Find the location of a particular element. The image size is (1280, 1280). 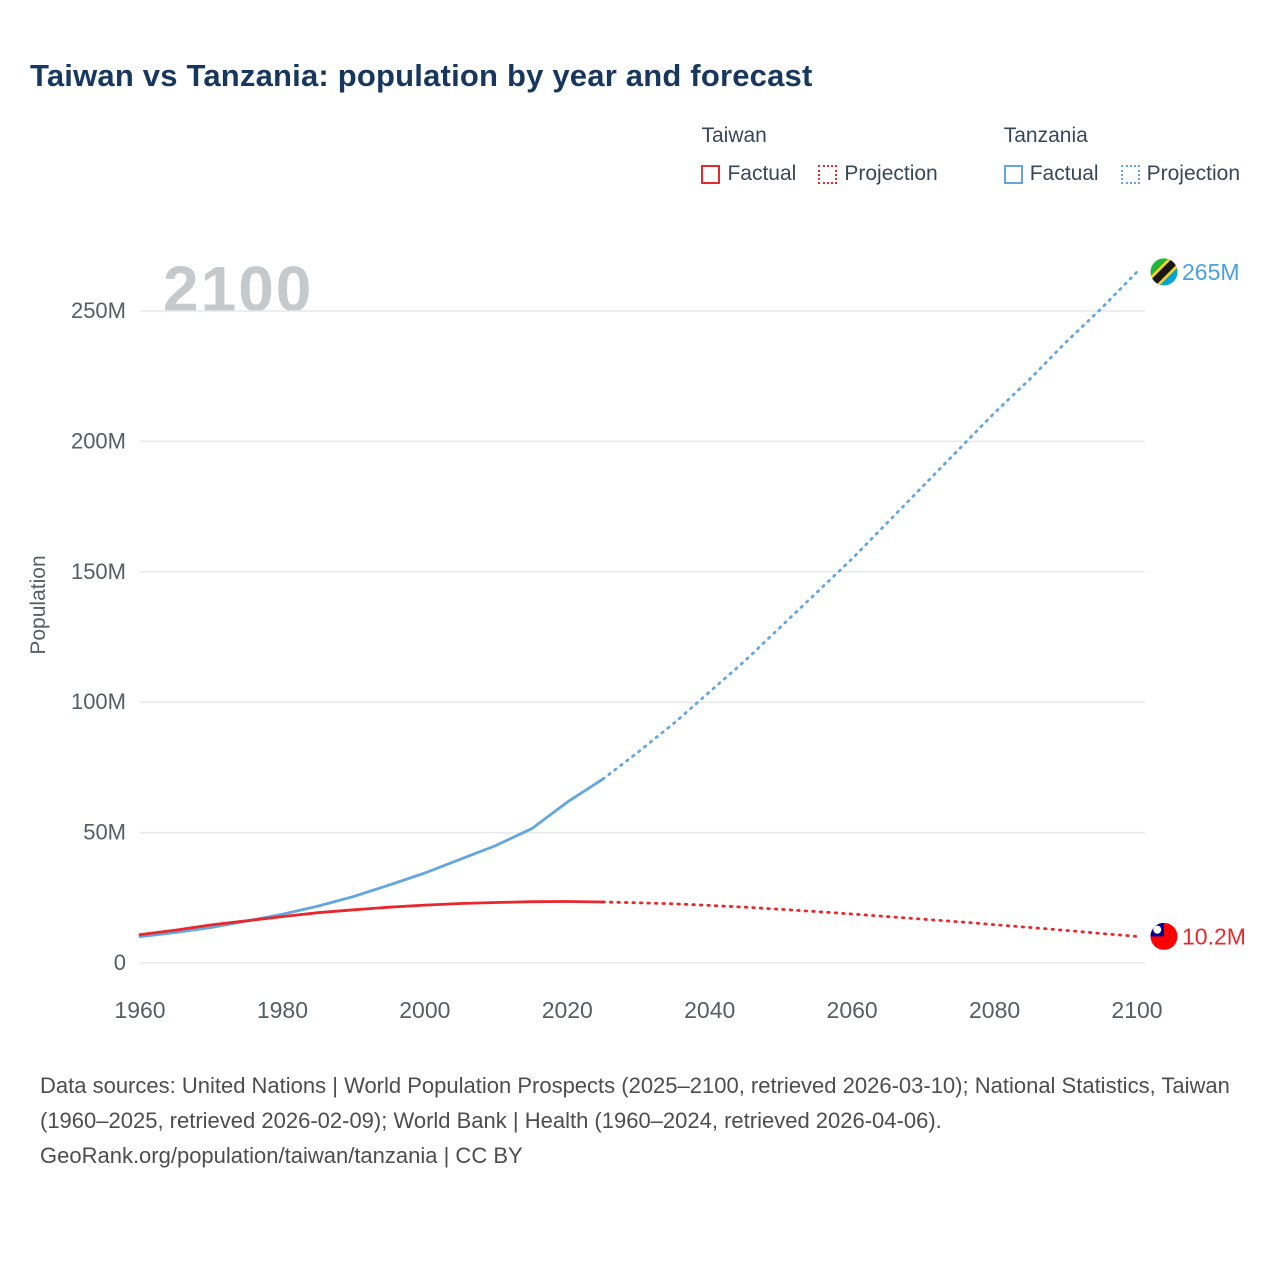

y-tick-label: 50M is located at coordinates (104, 832).